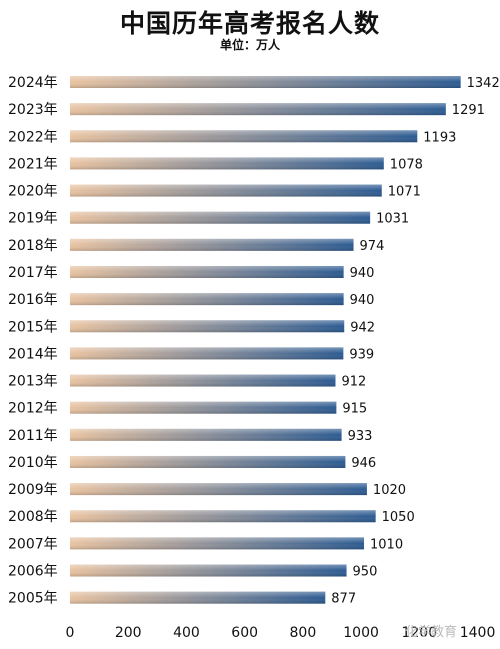 The width and height of the screenshot is (500, 649). What do you see at coordinates (363, 463) in the screenshot?
I see `value-label: 946` at bounding box center [363, 463].